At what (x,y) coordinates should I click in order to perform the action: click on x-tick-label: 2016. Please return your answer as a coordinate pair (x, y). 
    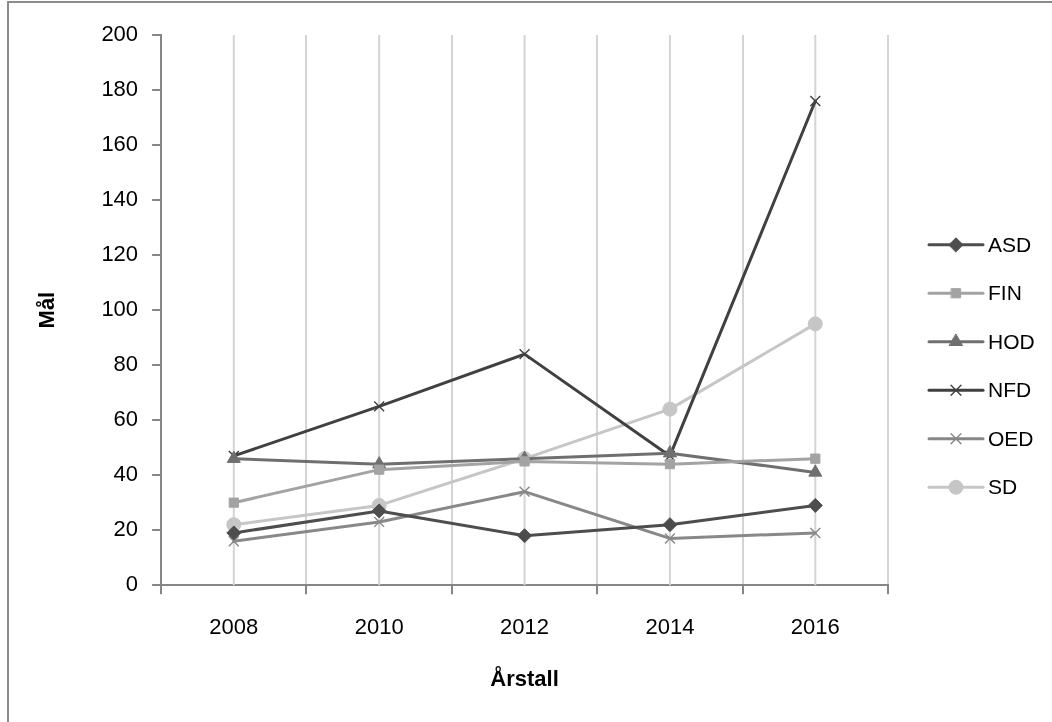
    Looking at the image, I should click on (815, 627).